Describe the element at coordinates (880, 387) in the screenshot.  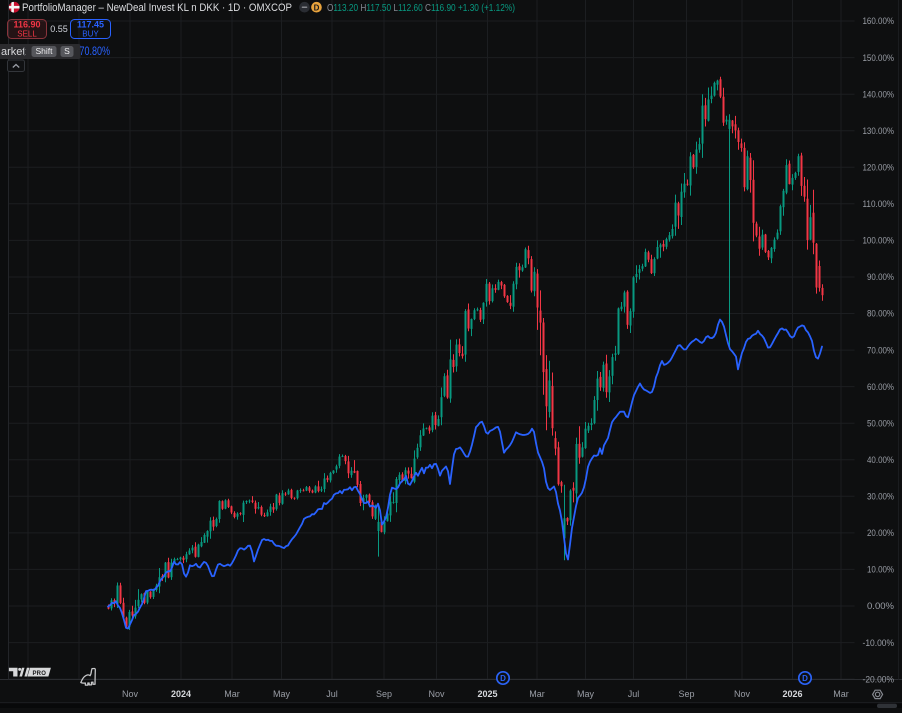
I see `svg-text: 60.00%` at that location.